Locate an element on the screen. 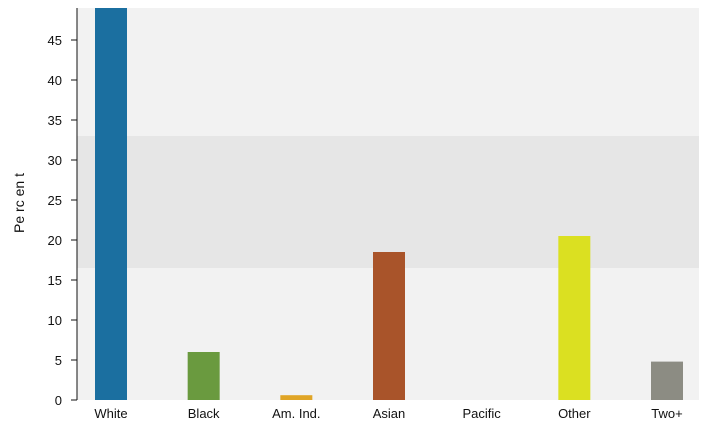 This screenshot has width=703, height=423. y-ticks-group: 0 5 10 15 20 25 30 35 40 45 is located at coordinates (62, 220).